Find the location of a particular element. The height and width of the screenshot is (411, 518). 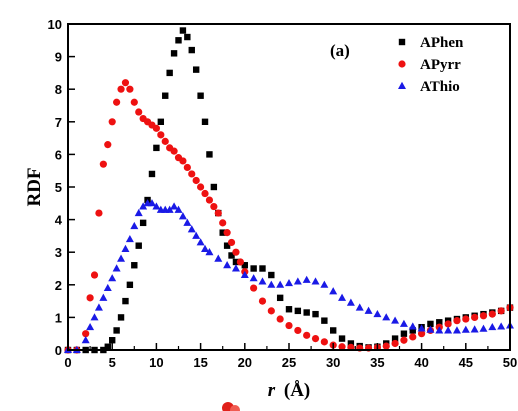

x-axis-unit: (Å) is located at coordinates (297, 390).